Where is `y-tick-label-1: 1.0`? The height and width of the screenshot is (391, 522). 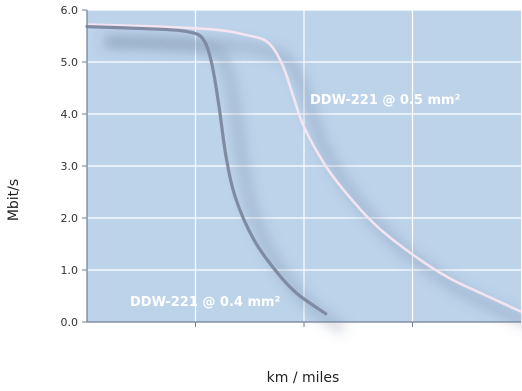
y-tick-label-1: 1.0 is located at coordinates (70, 270).